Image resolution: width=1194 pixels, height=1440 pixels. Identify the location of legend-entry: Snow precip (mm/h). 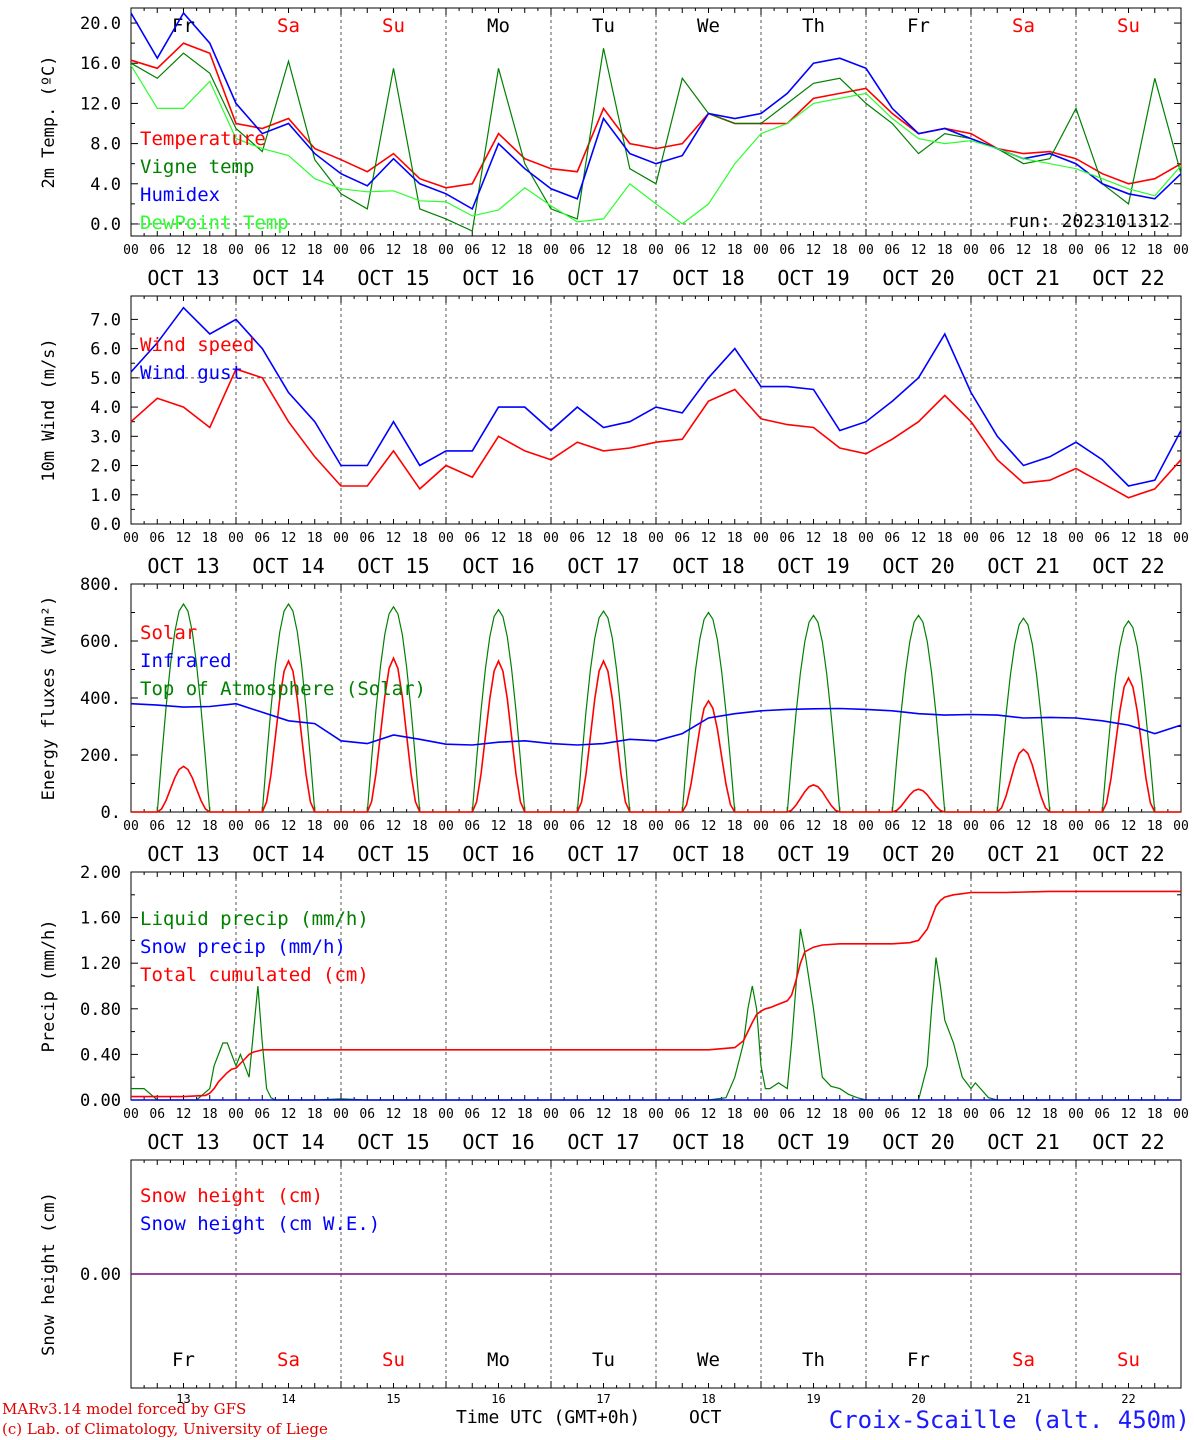
(243, 947).